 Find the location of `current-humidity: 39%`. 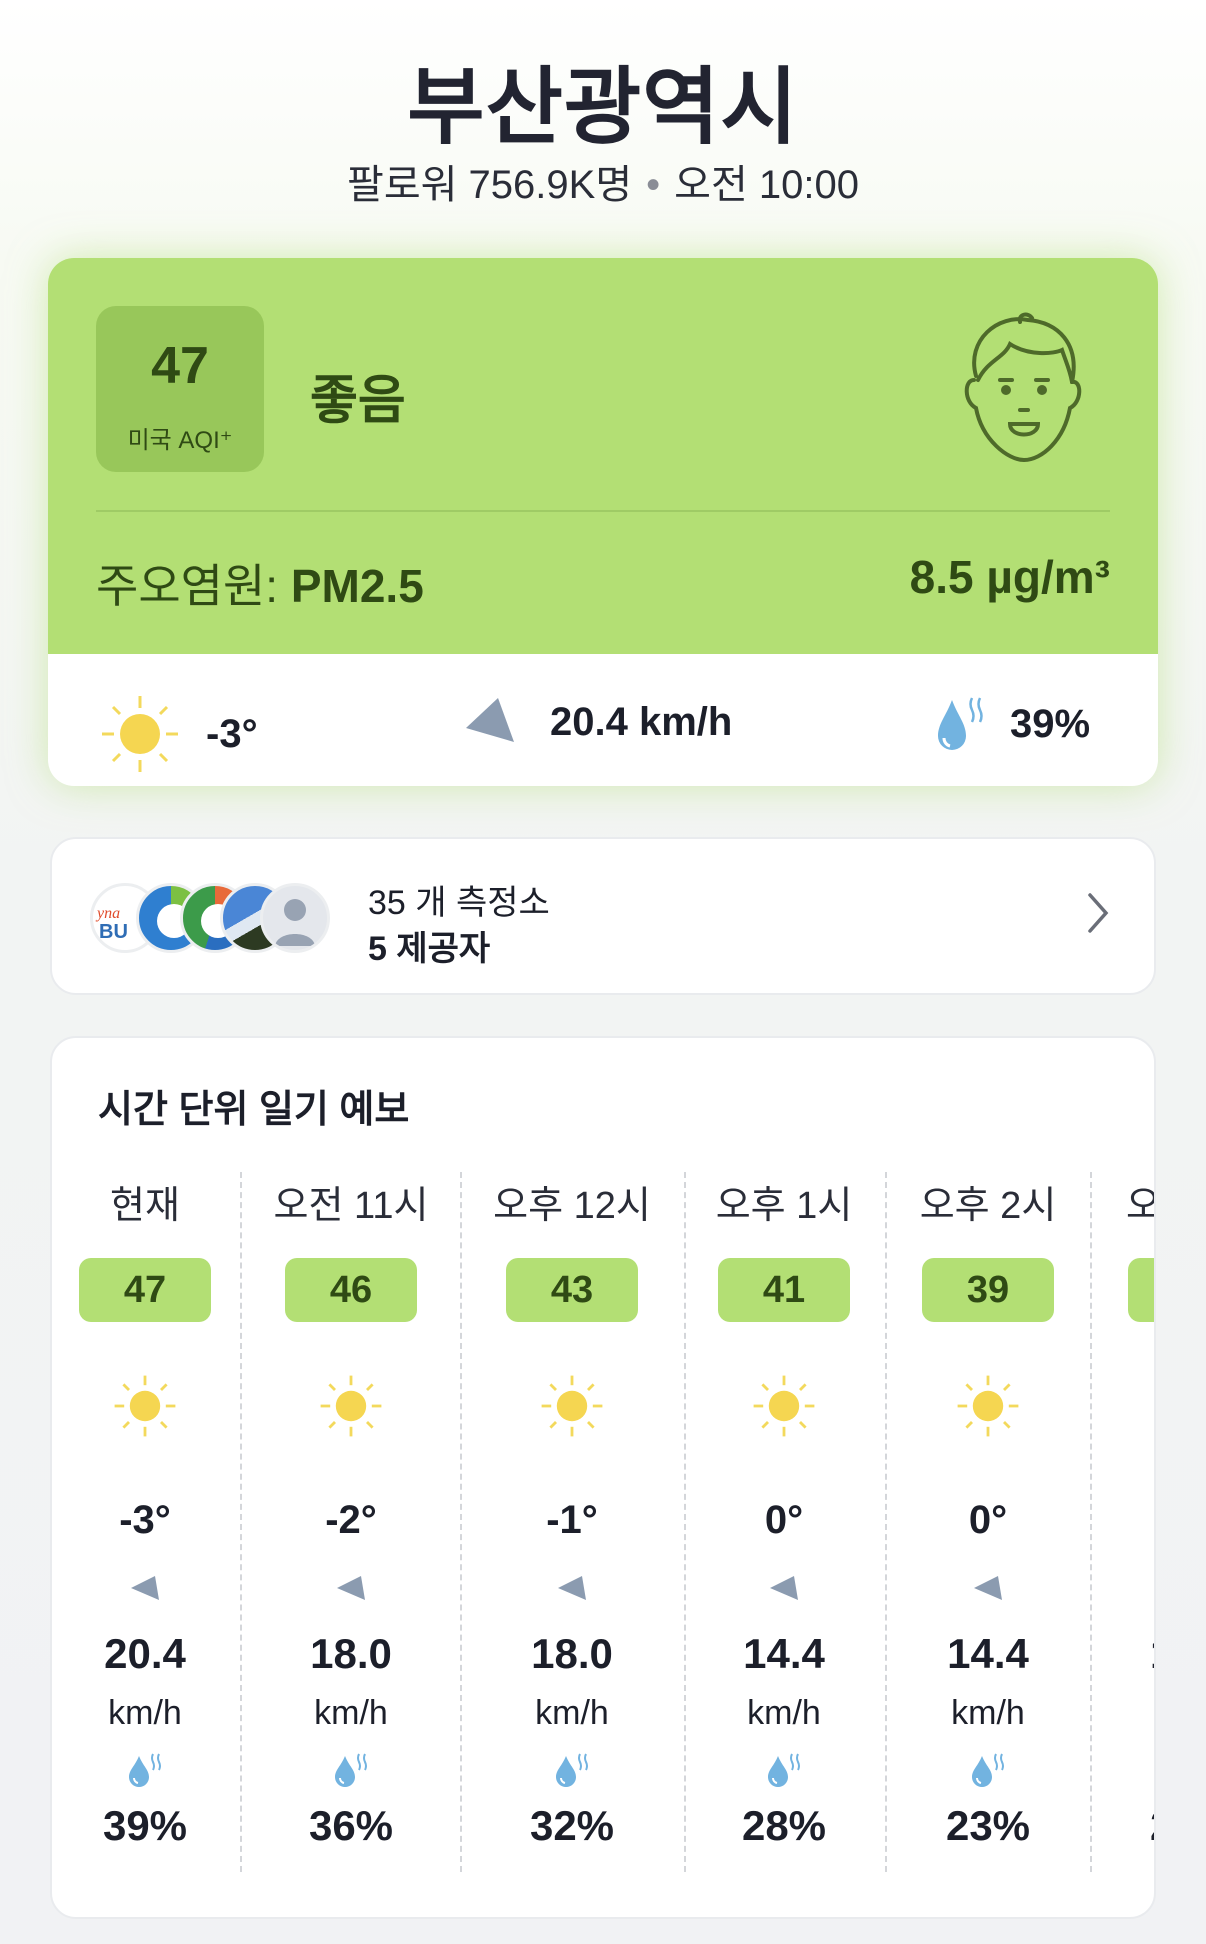

current-humidity: 39% is located at coordinates (1011, 724).